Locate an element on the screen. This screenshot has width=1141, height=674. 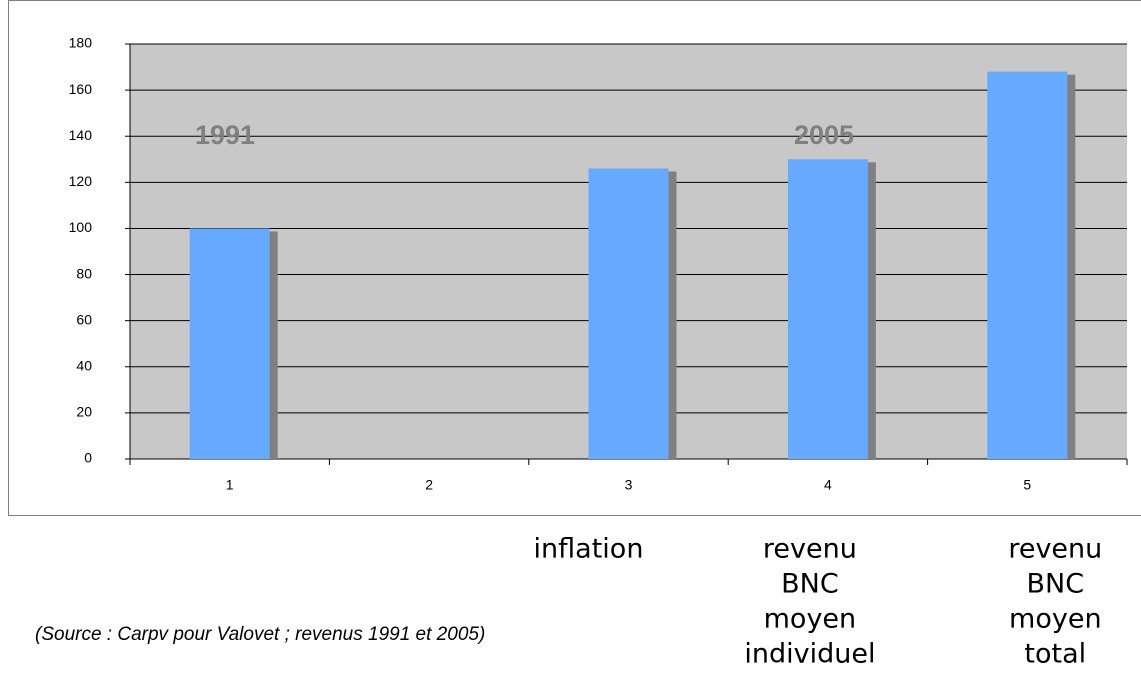
y-tick-label: 0 is located at coordinates (88, 458).